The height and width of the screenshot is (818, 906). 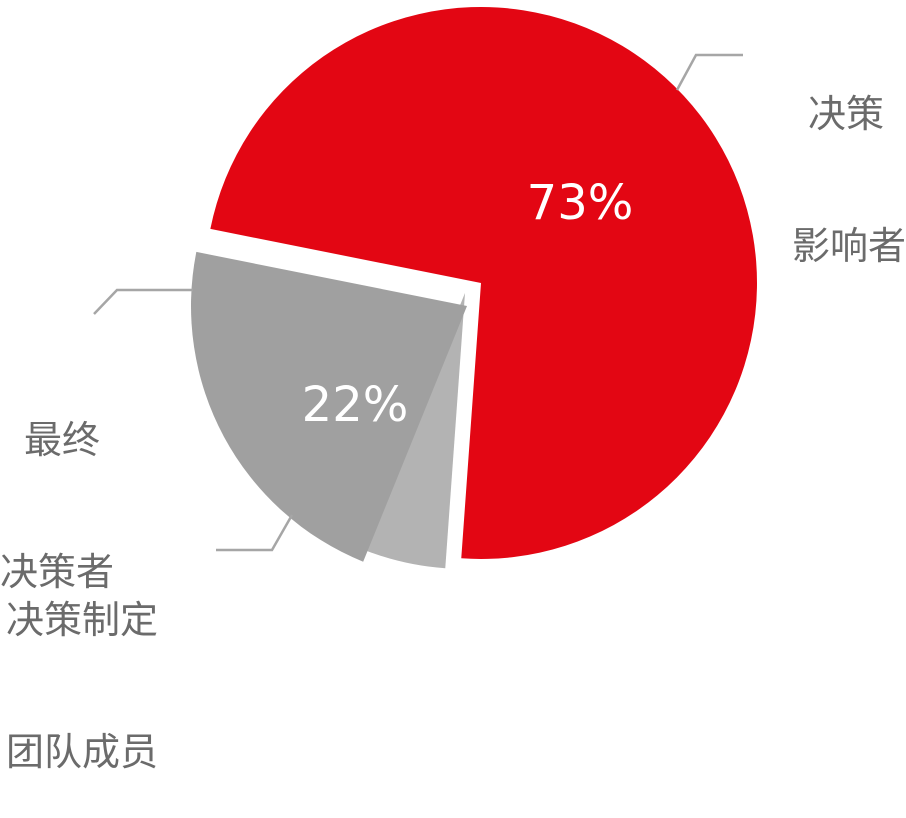 What do you see at coordinates (834, 158) in the screenshot?
I see `category-label-influencers: 决策 影响者` at bounding box center [834, 158].